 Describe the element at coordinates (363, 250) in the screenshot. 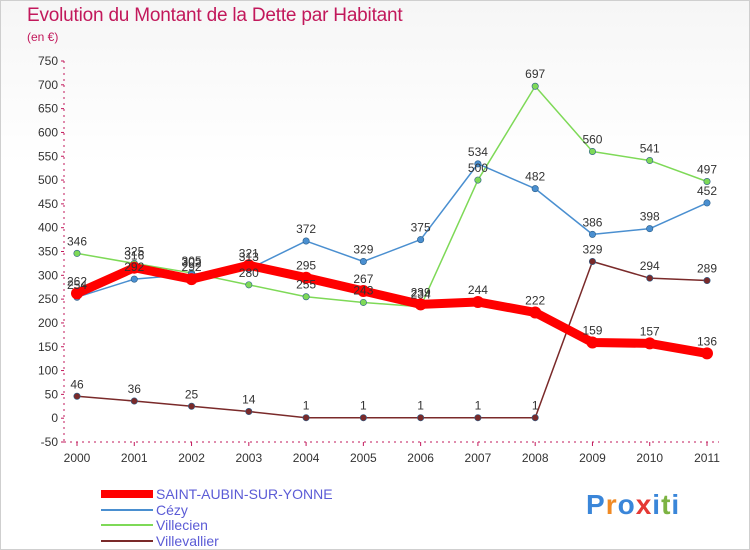

I see `data-label-c-zy: 329` at that location.